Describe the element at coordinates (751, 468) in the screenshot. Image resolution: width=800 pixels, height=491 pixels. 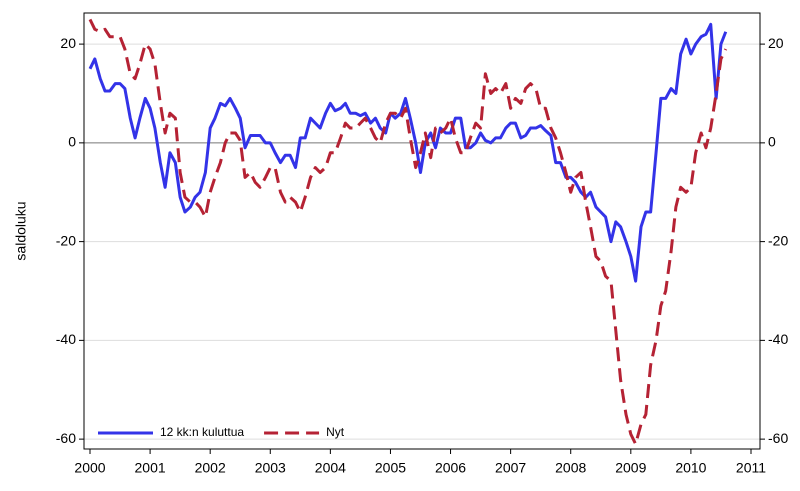
I see `x-tick-label: 2011` at that location.